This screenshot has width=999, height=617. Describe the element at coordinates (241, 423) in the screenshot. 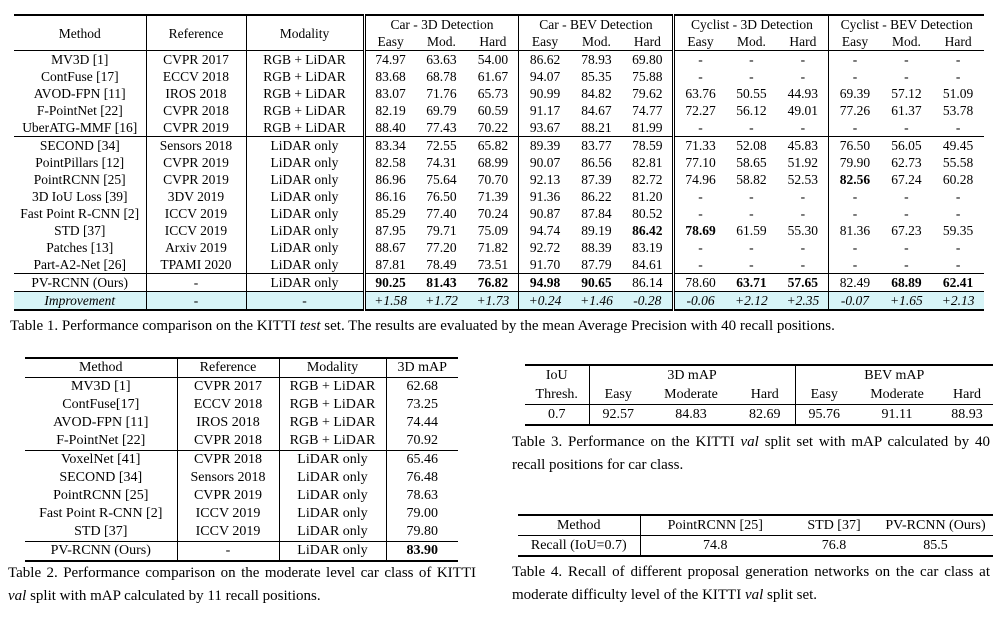

I see `table-row: AVOD-FPN [11] IROS 2018 RGB + LiDAR 74.44` at that location.